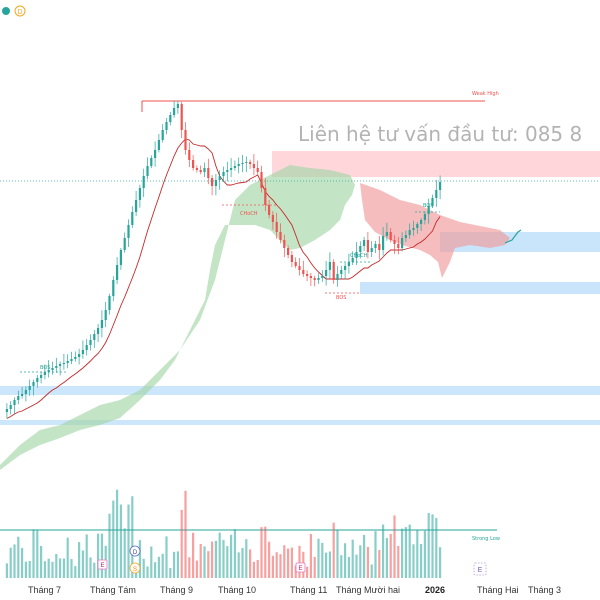 Image resolution: width=600 pixels, height=600 pixels. I want to click on split-badge, so click(135, 568).